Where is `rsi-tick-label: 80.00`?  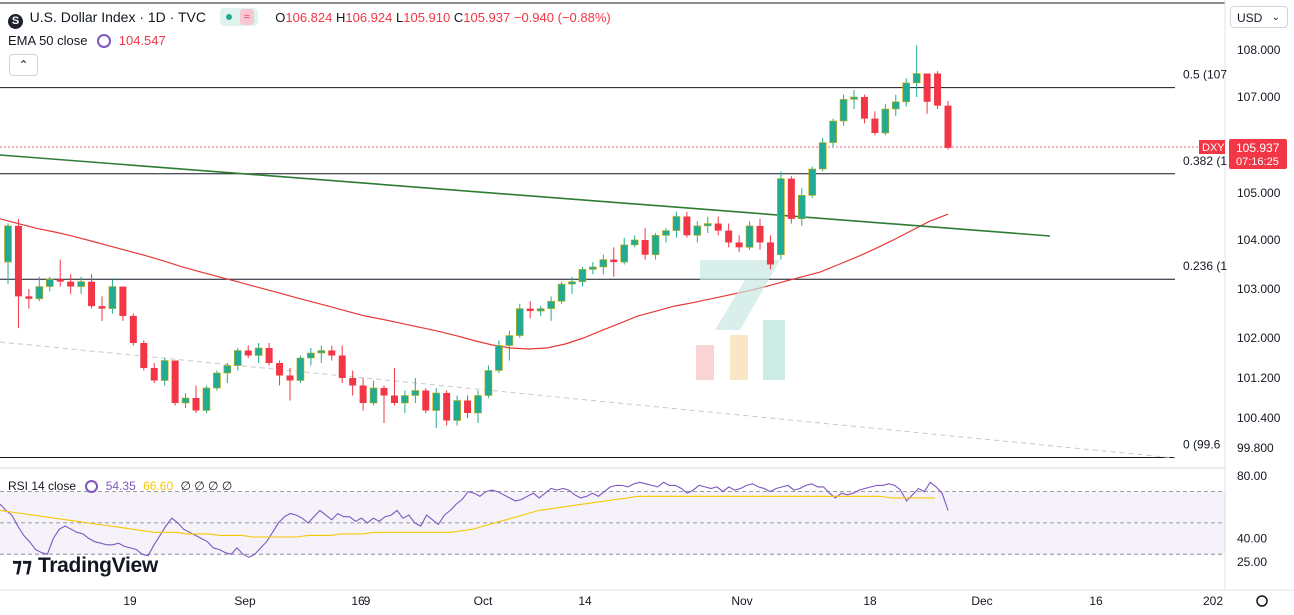
rsi-tick-label: 80.00 is located at coordinates (1252, 476).